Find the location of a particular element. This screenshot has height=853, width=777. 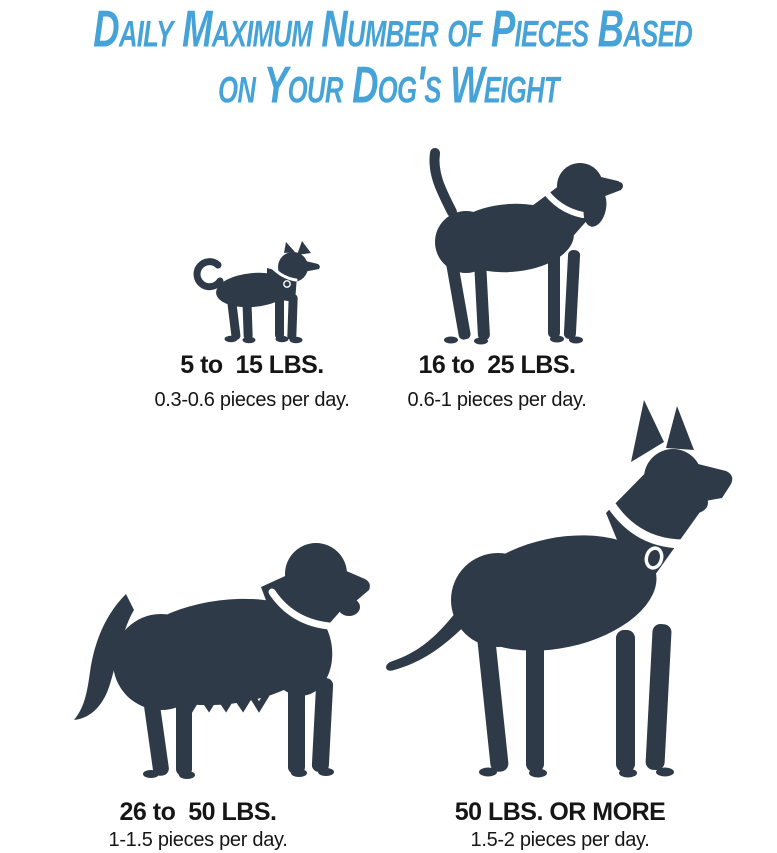

page-title-line1: Daily Maximum Number of Pieces Based is located at coordinates (393, 29).